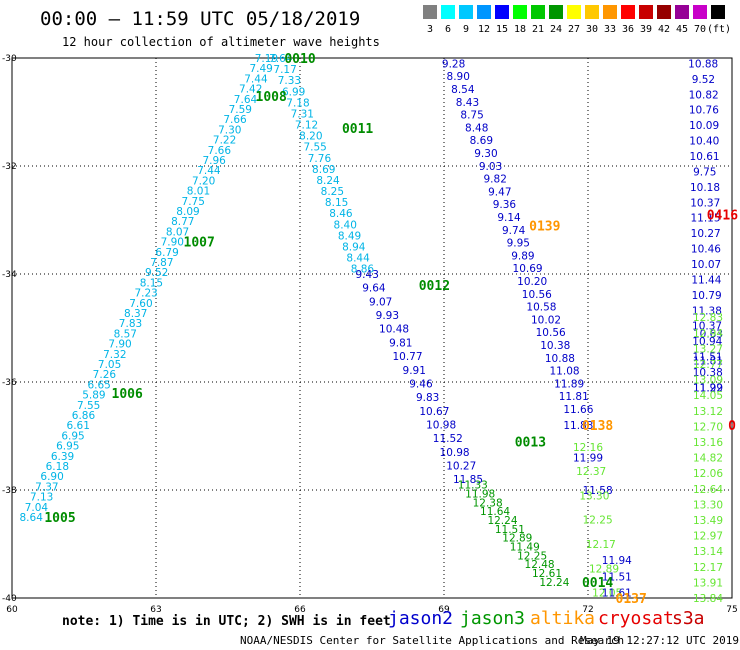  What do you see at coordinates (525, 547) in the screenshot?
I see `swh-data-point: 11.49` at bounding box center [525, 547].